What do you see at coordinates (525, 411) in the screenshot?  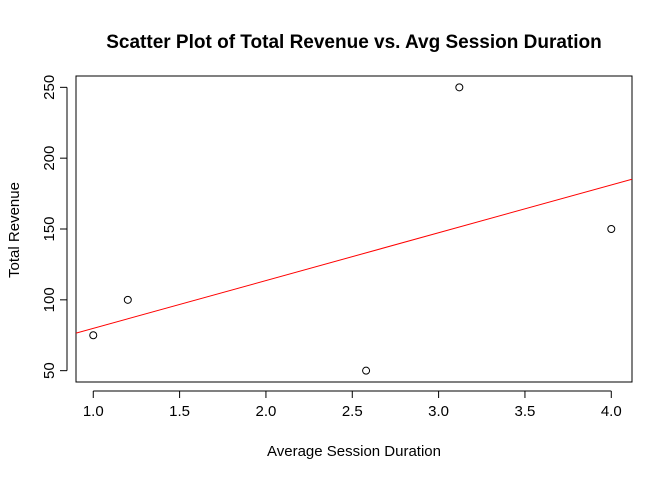 I see `x-tick-label: 3.5` at bounding box center [525, 411].